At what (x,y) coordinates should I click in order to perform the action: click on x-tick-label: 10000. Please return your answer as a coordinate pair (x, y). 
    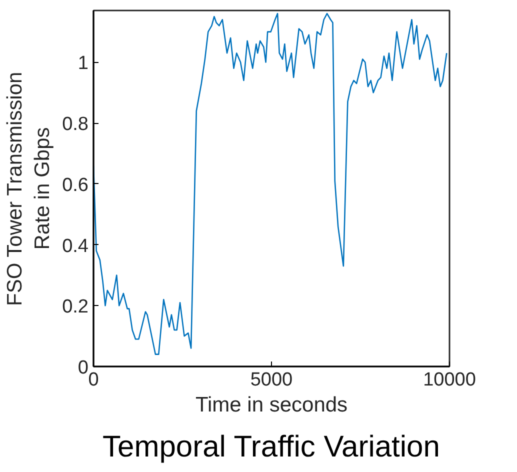
    Looking at the image, I should click on (449, 380).